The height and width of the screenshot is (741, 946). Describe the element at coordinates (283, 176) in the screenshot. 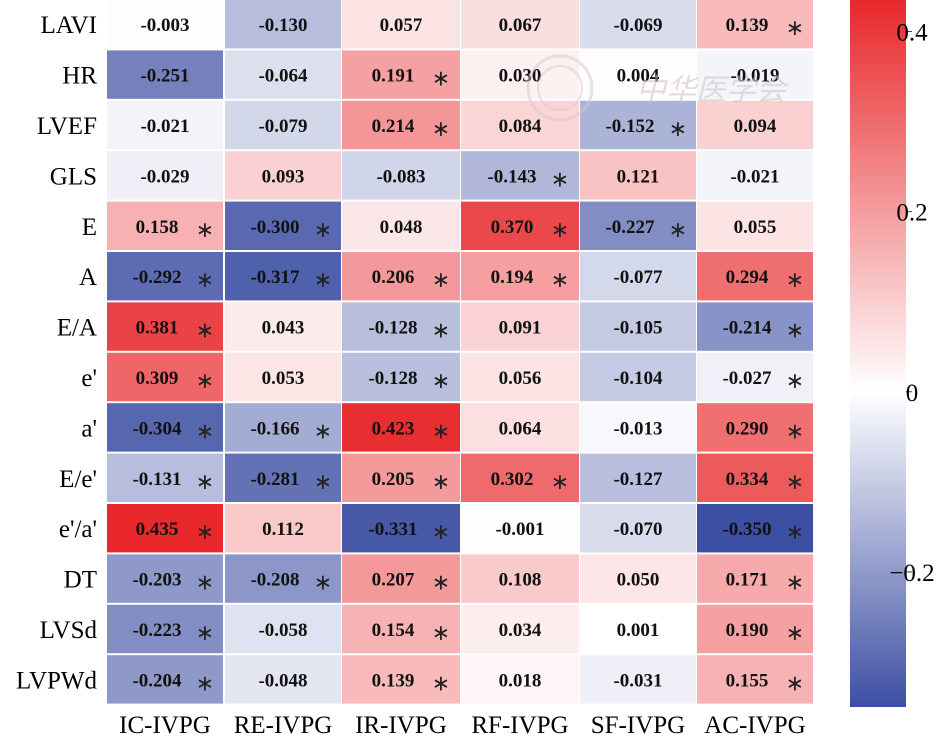

I see `cell-value-label: 0.093` at that location.